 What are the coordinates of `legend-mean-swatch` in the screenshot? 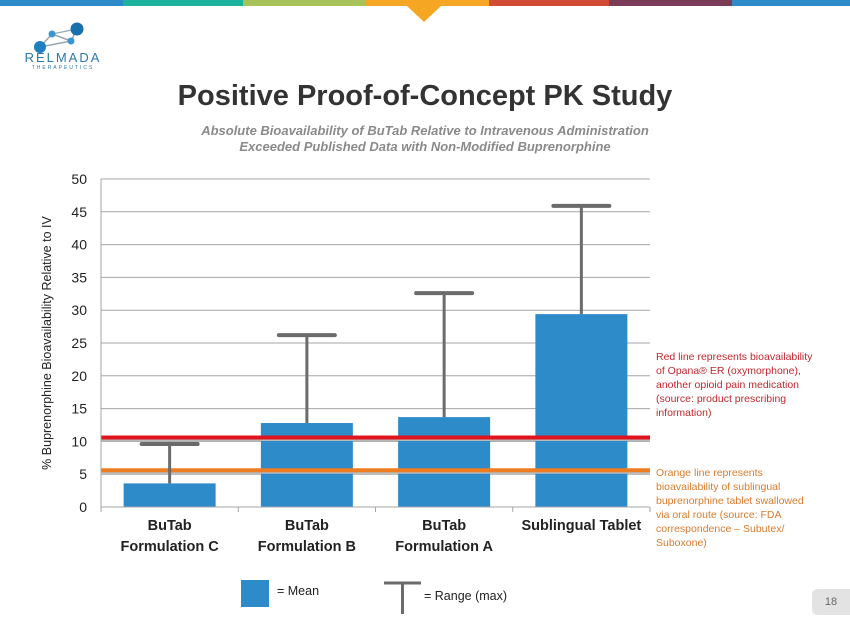 It's located at (255, 593).